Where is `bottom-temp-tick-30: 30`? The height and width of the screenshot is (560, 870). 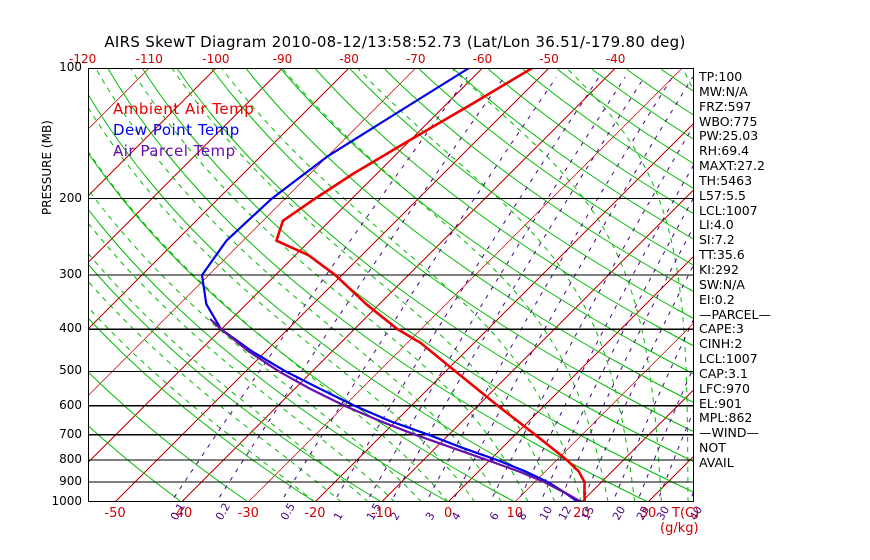
bottom-temp-tick-30: 30 is located at coordinates (648, 513).